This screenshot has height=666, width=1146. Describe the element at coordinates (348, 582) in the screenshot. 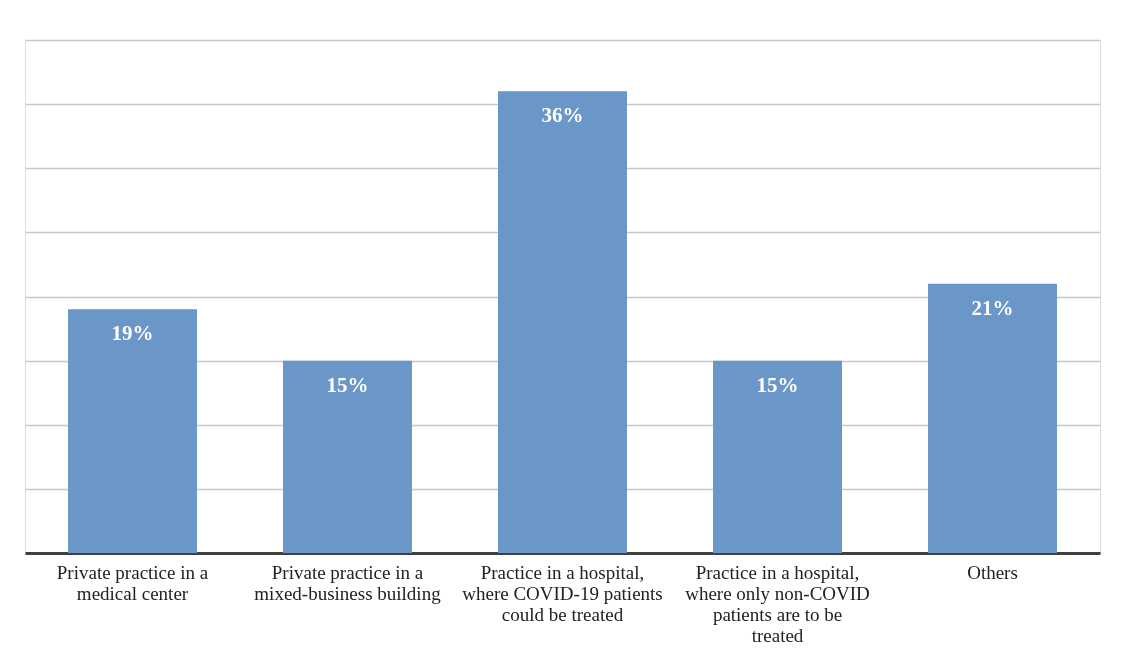

I see `x-tick-label: Private practice in a mixed-business building` at that location.